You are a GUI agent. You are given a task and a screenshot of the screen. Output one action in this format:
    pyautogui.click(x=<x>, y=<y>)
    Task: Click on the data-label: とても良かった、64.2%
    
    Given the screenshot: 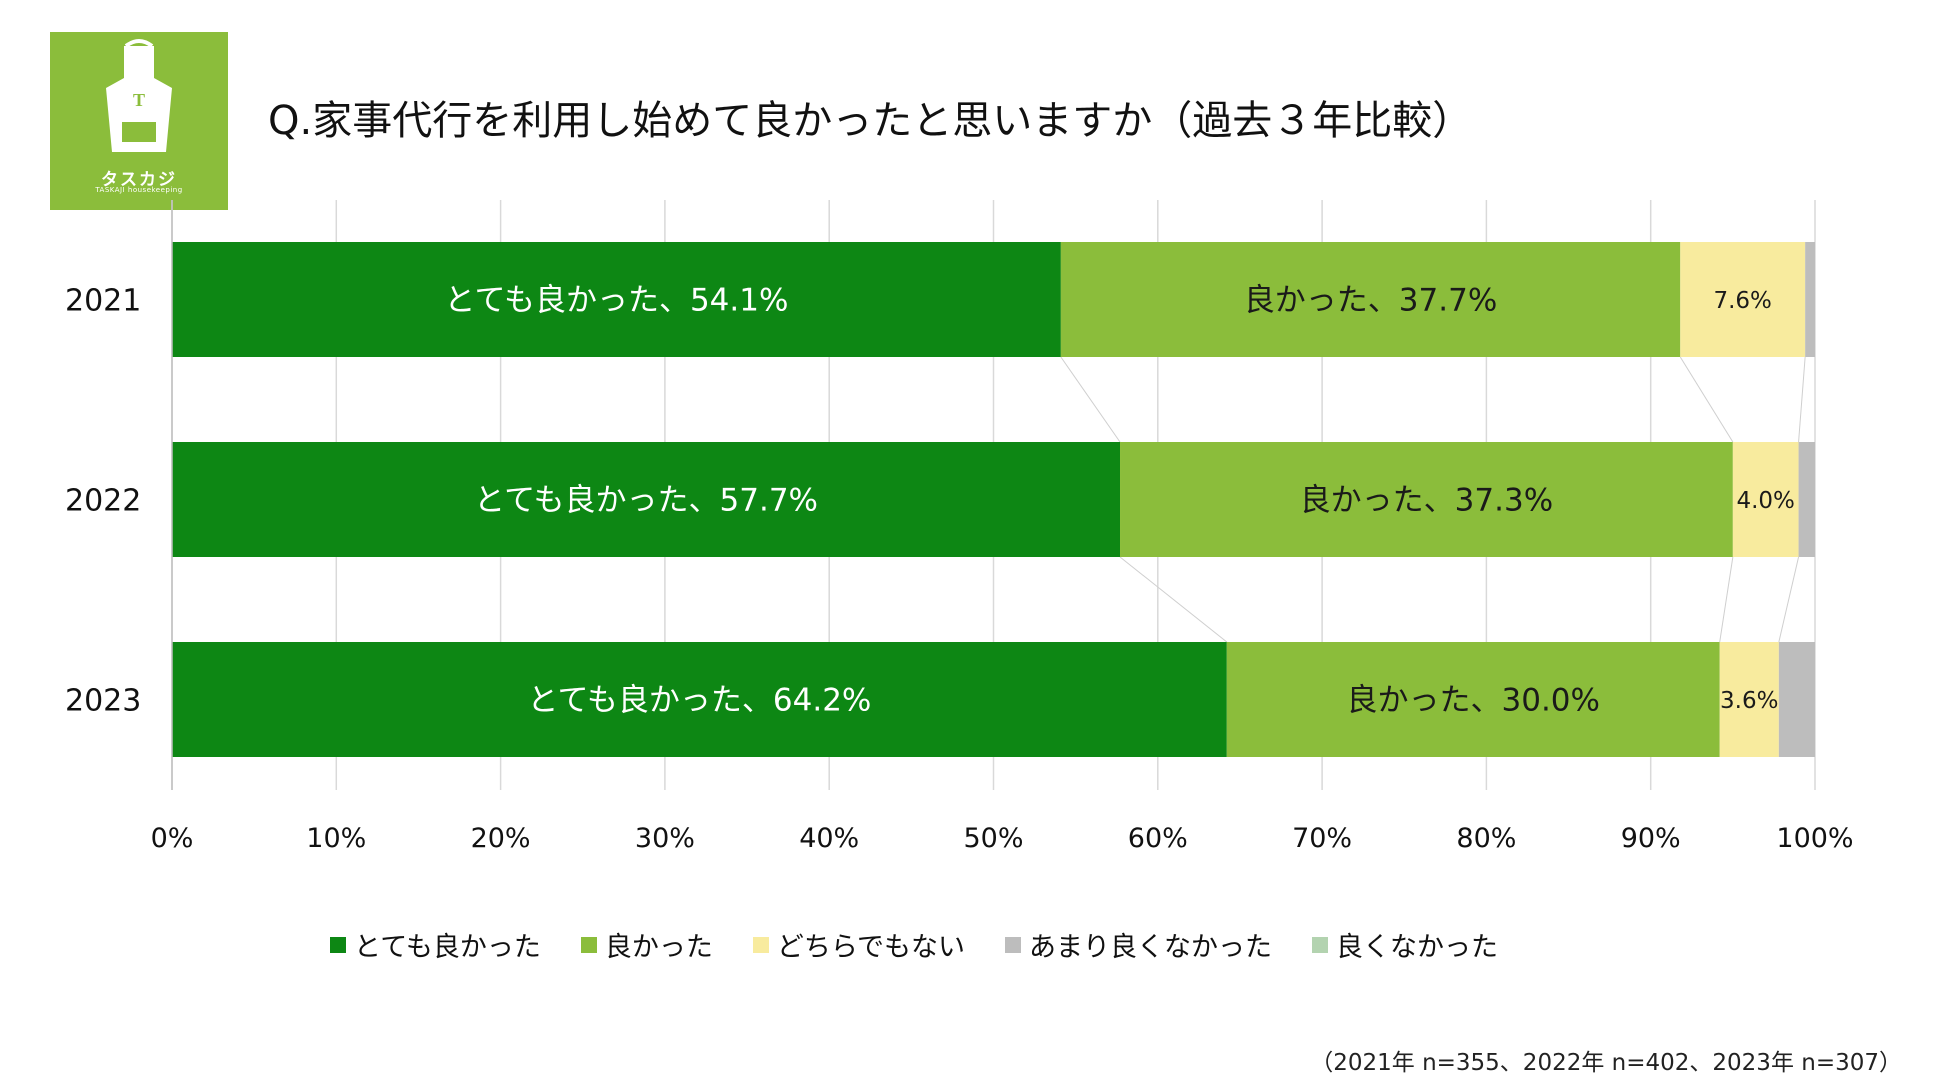 What is the action you would take?
    pyautogui.click(x=699, y=701)
    